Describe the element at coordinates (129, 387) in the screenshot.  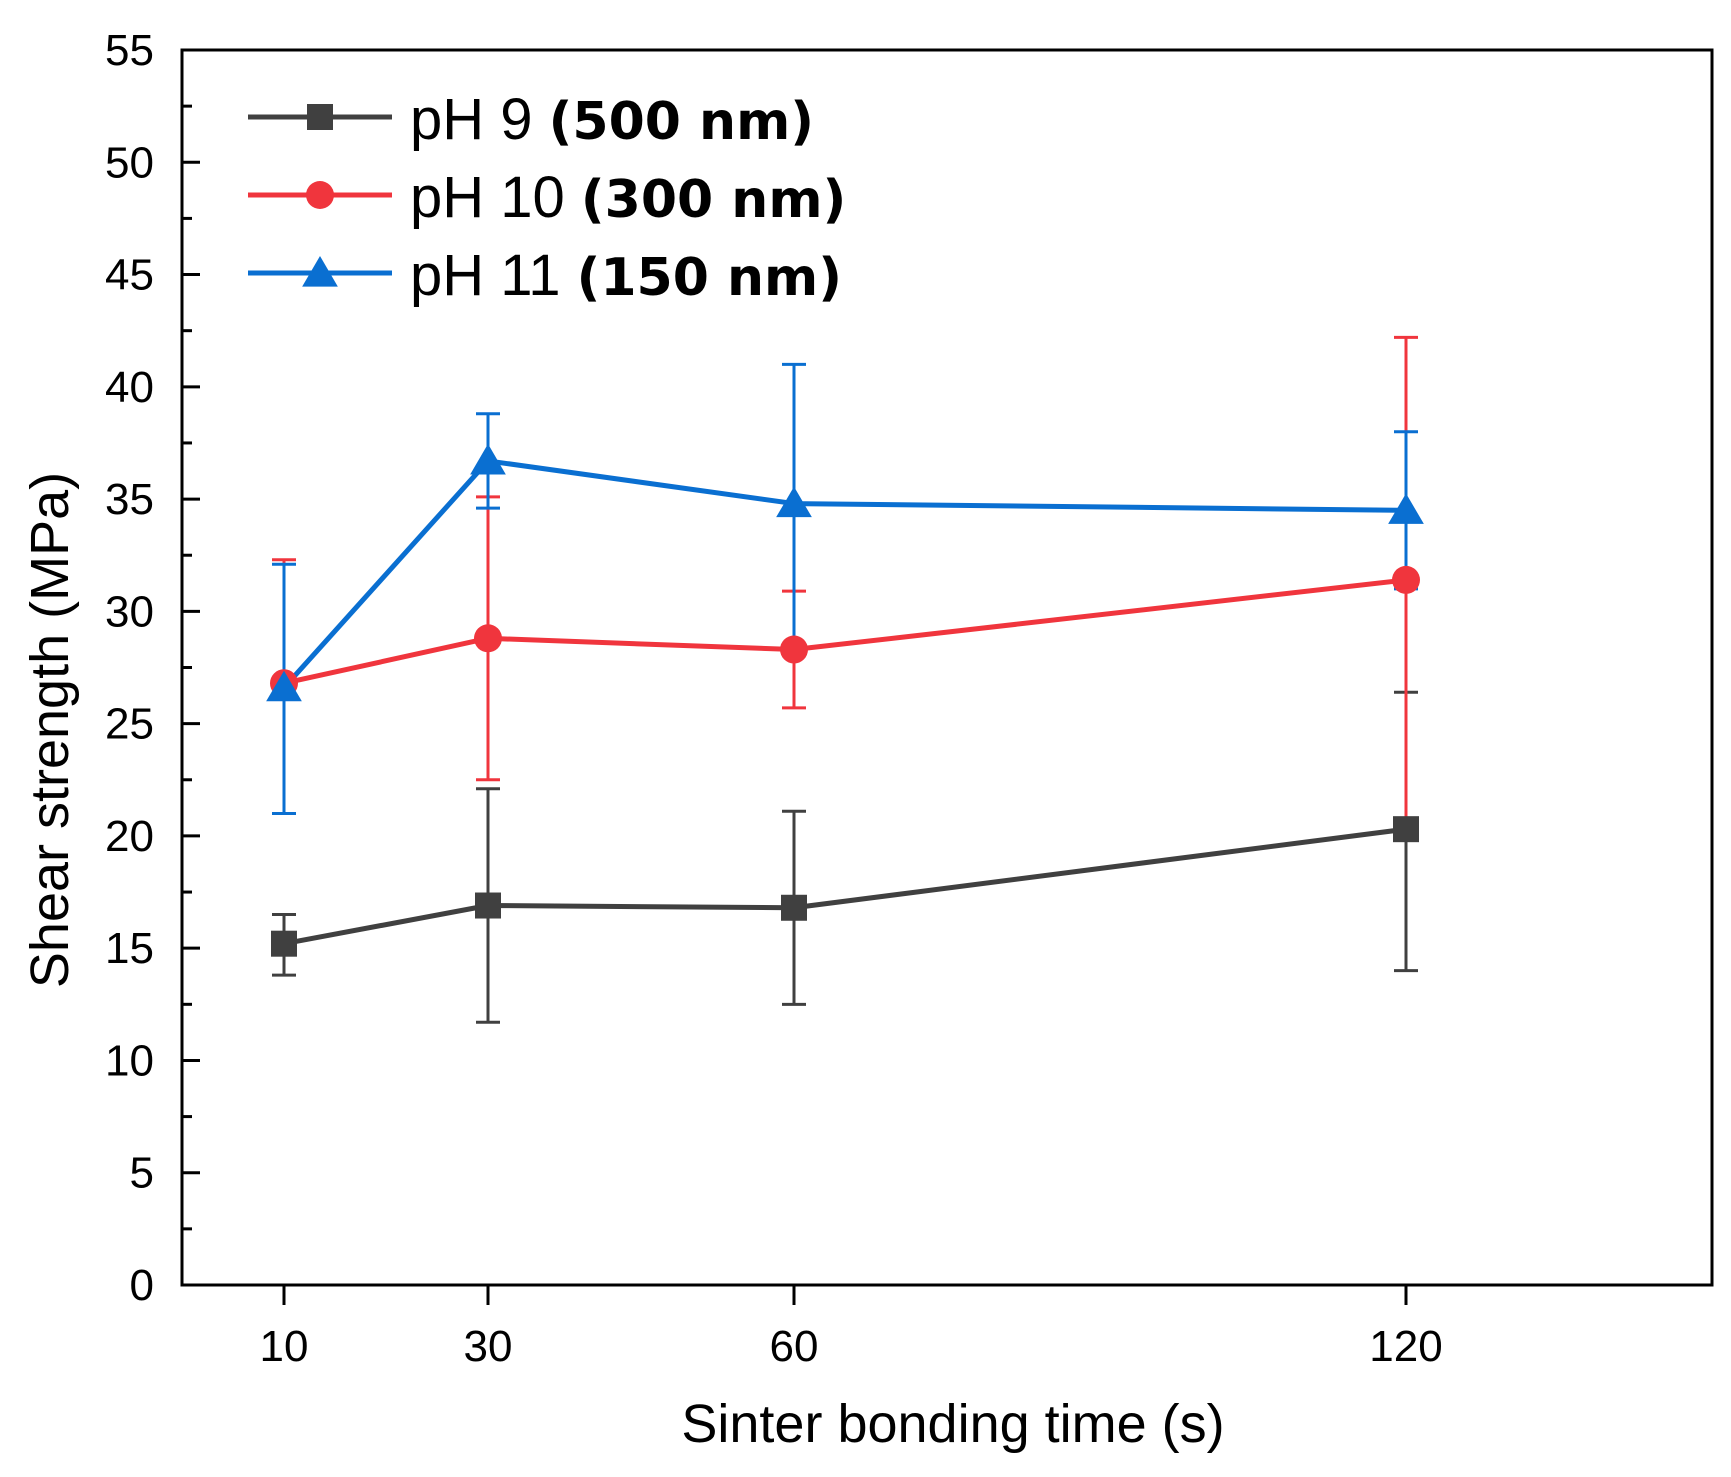
I see `y-tick-label: 40` at that location.